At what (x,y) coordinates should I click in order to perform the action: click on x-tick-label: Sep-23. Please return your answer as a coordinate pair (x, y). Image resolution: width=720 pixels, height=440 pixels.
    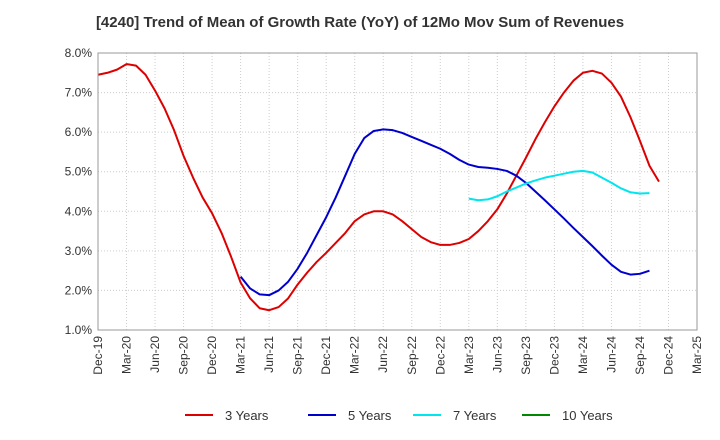
    Looking at the image, I should click on (526, 355).